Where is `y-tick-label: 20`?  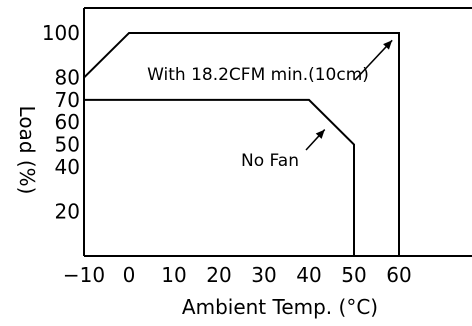 y-tick-label: 20 is located at coordinates (67, 211).